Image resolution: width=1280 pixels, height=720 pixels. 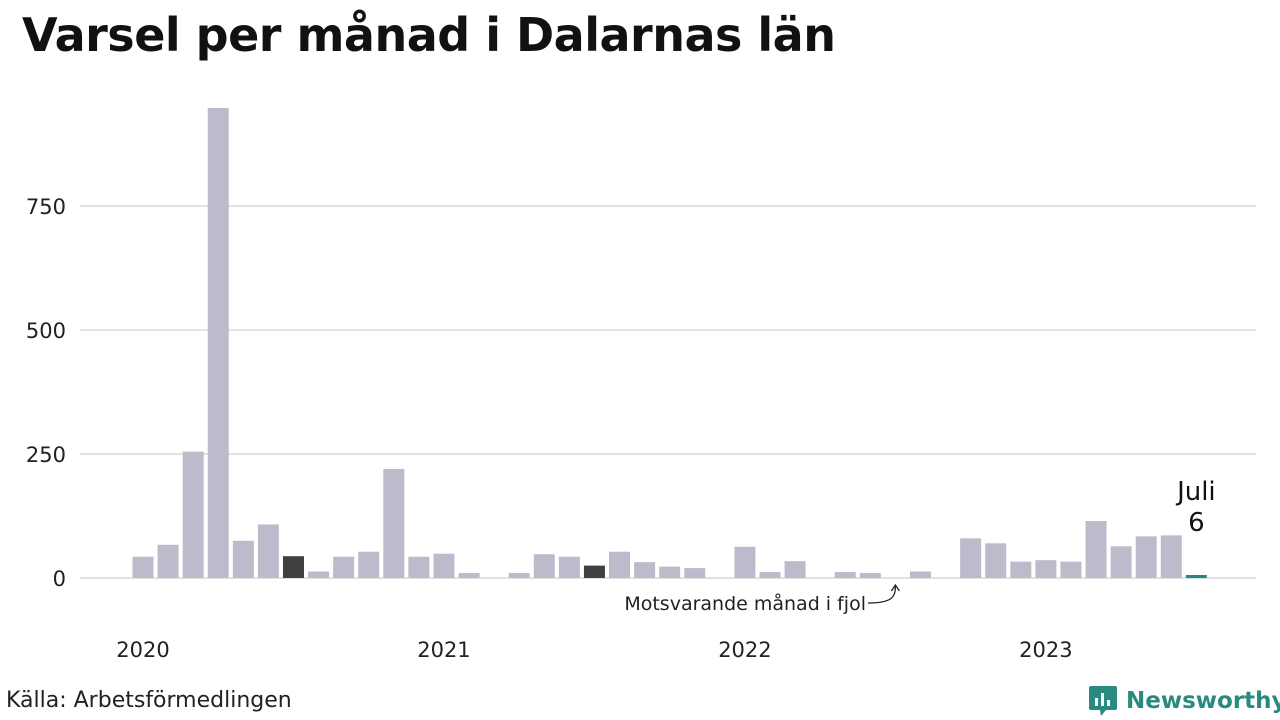 I want to click on x-tick-label: 2022, so click(x=744, y=650).